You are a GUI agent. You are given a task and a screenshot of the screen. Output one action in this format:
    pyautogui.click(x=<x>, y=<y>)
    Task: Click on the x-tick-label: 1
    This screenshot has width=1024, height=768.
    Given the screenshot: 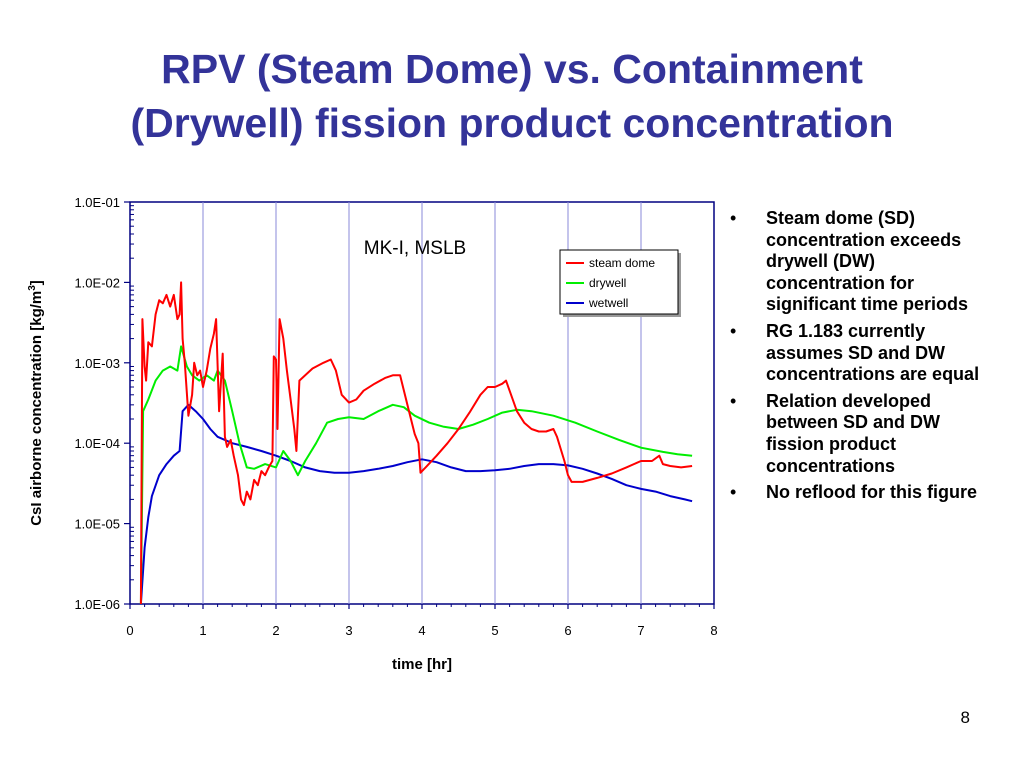 What is the action you would take?
    pyautogui.click(x=202, y=630)
    